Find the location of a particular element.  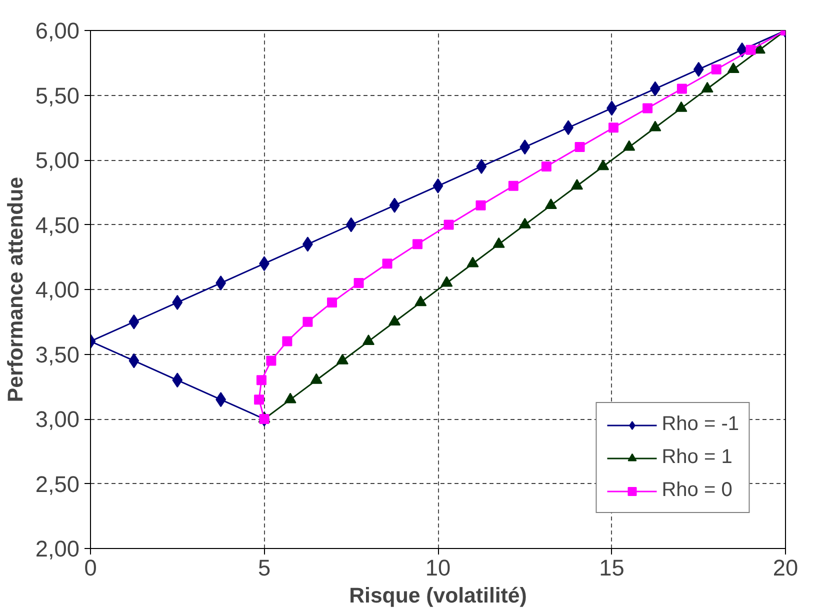

y-axis-title: Performance attendue is located at coordinates (15, 289).